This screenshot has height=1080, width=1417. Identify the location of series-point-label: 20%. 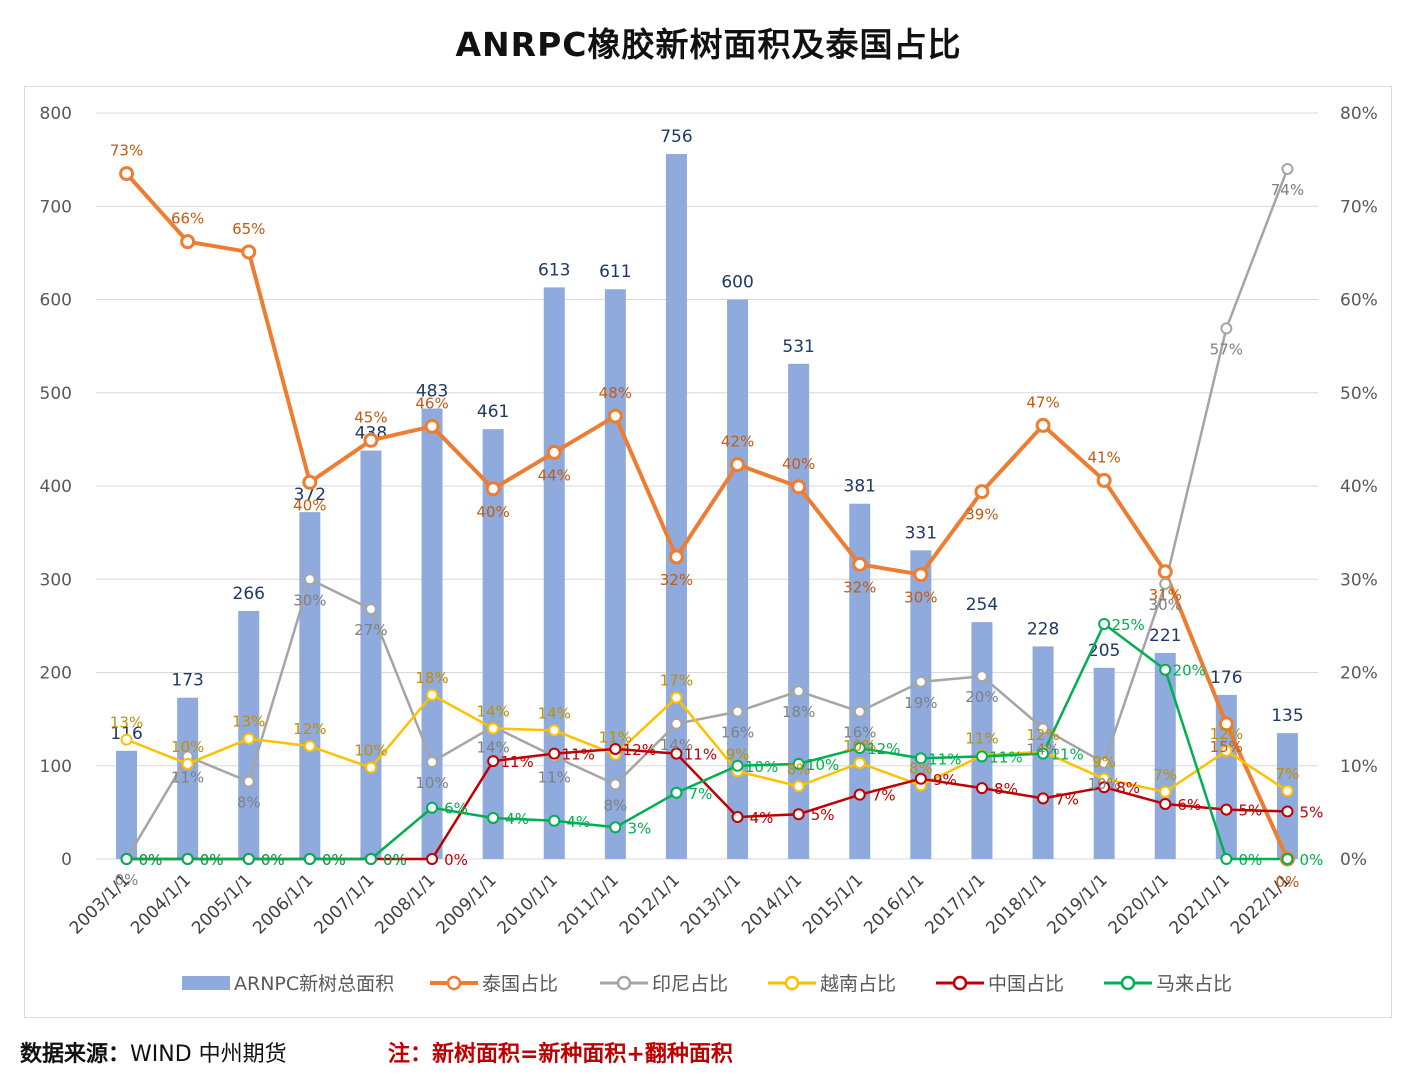
(1189, 671).